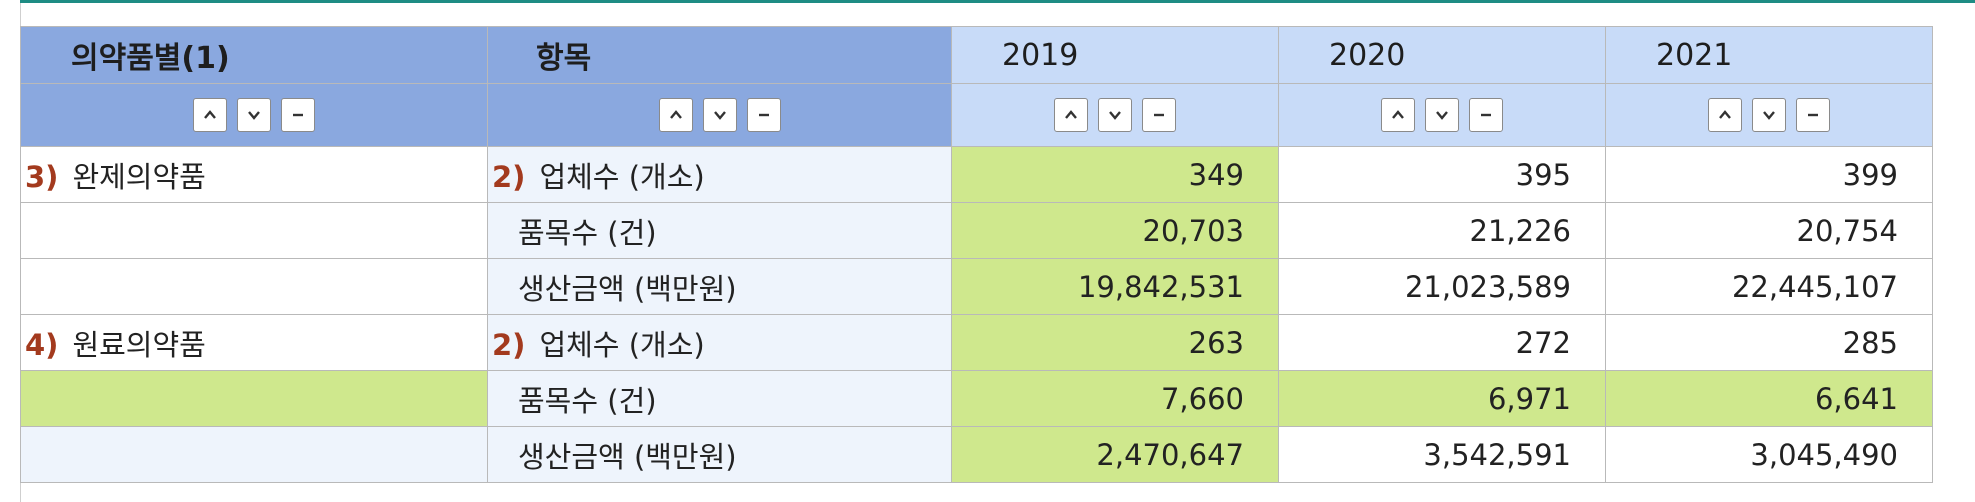 The width and height of the screenshot is (1975, 502). What do you see at coordinates (1442, 55) in the screenshot?
I see `column-header-2020: 2020` at bounding box center [1442, 55].